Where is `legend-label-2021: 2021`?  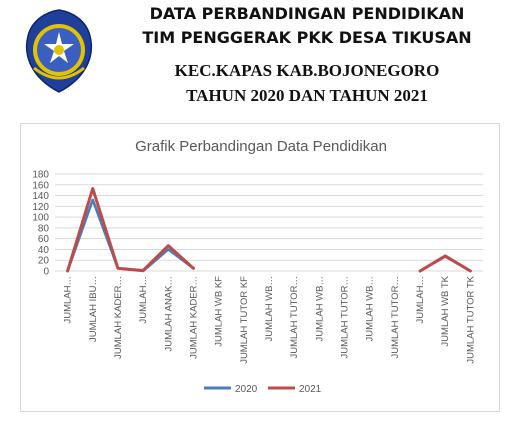
legend-label-2021: 2021 is located at coordinates (310, 389).